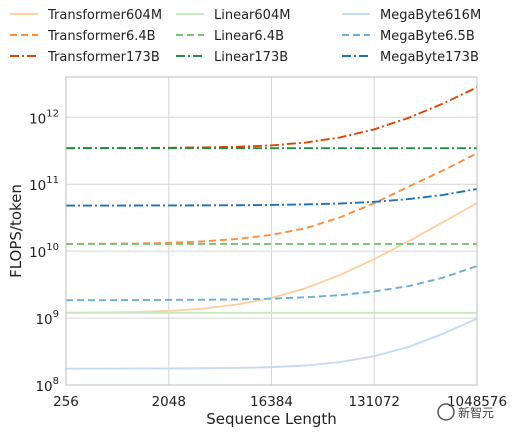  What do you see at coordinates (47, 318) in the screenshot?
I see `y-tick-label: 10⁹` at bounding box center [47, 318].